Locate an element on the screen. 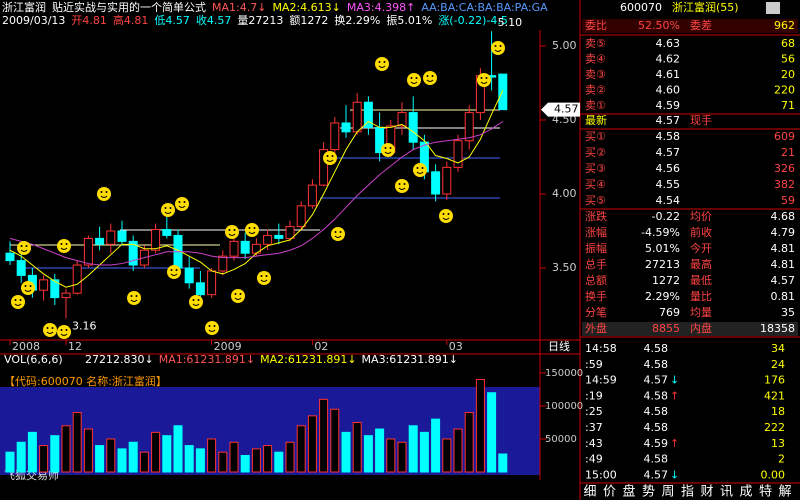 The image size is (800, 500). menu-item: 特 is located at coordinates (765, 492).